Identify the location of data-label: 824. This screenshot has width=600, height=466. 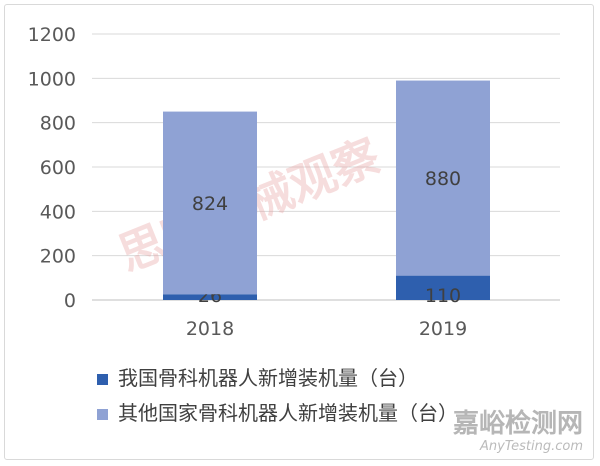
(210, 204).